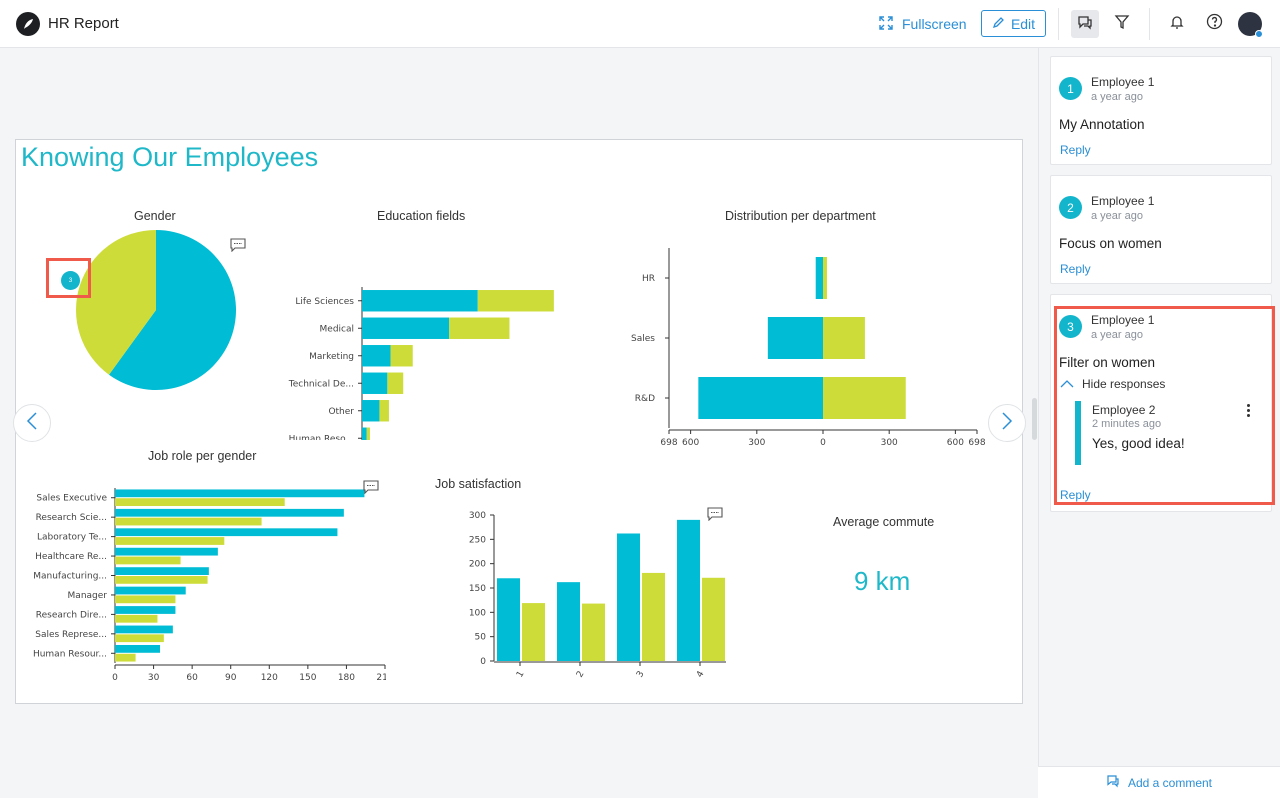 The image size is (1280, 798). What do you see at coordinates (648, 279) in the screenshot?
I see `y-tick-label: HR` at bounding box center [648, 279].